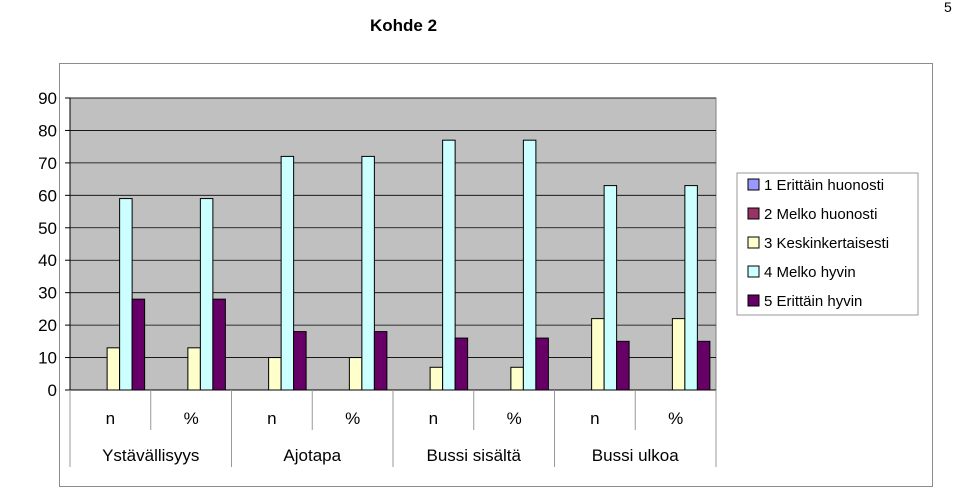  Describe the element at coordinates (47, 260) in the screenshot. I see `y-tick-label: 40` at that location.